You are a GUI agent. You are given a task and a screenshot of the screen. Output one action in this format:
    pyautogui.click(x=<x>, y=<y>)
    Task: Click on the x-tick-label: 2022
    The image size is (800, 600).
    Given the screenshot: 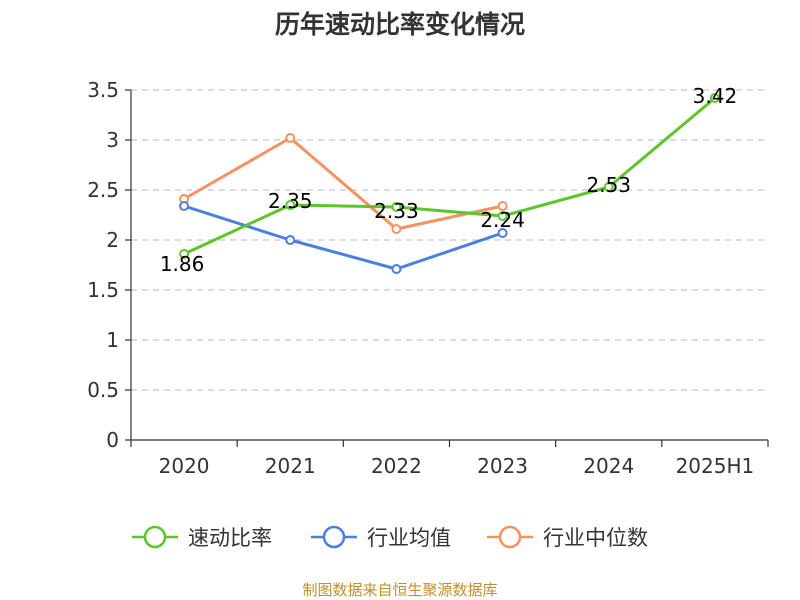 What is the action you would take?
    pyautogui.click(x=396, y=466)
    